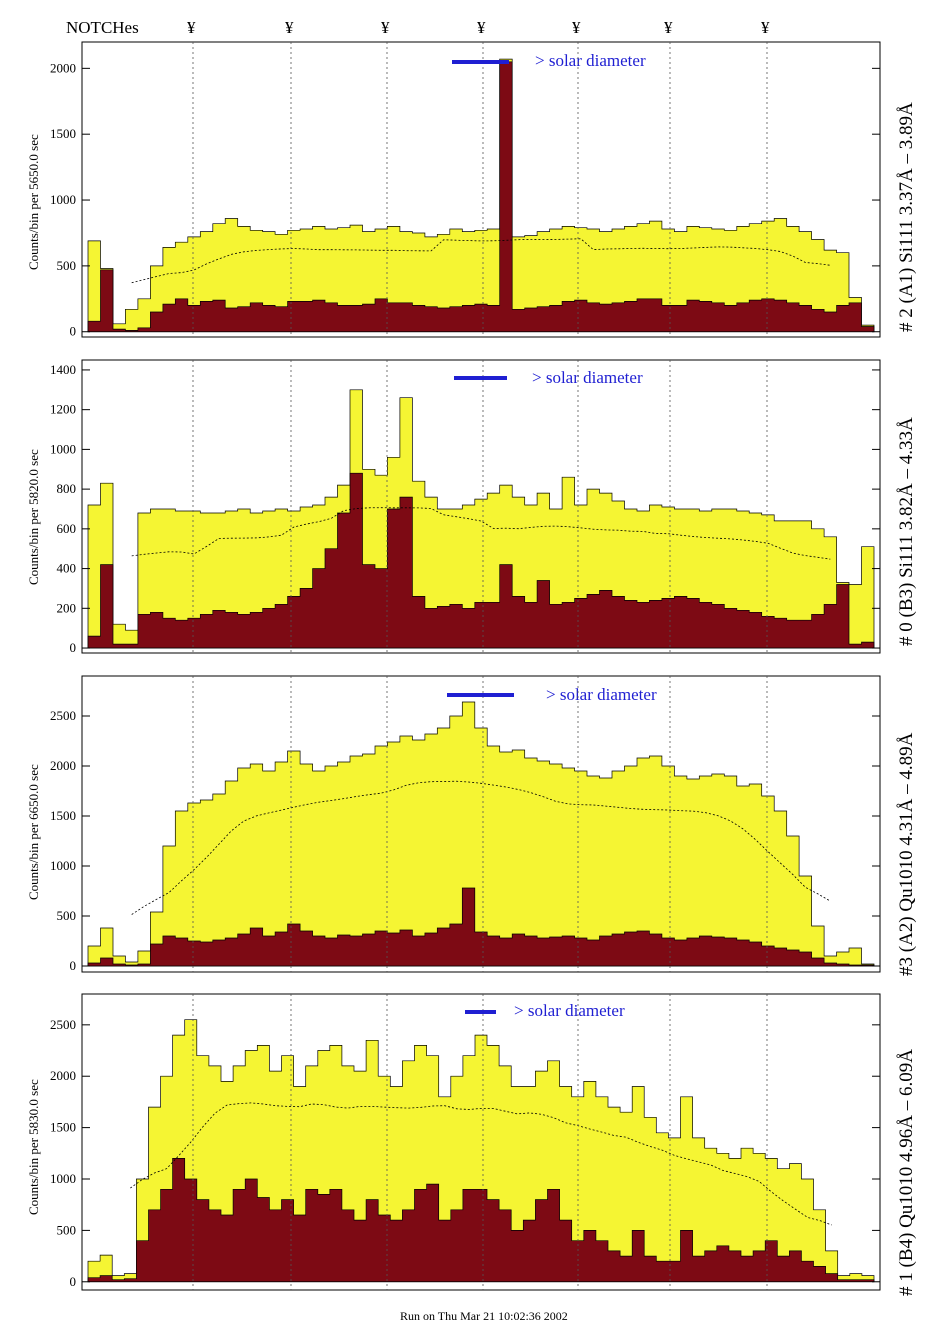  I want to click on notch-symbols: ¥ ¥ ¥ ¥ ¥ ¥ ¥, so click(478, 27).